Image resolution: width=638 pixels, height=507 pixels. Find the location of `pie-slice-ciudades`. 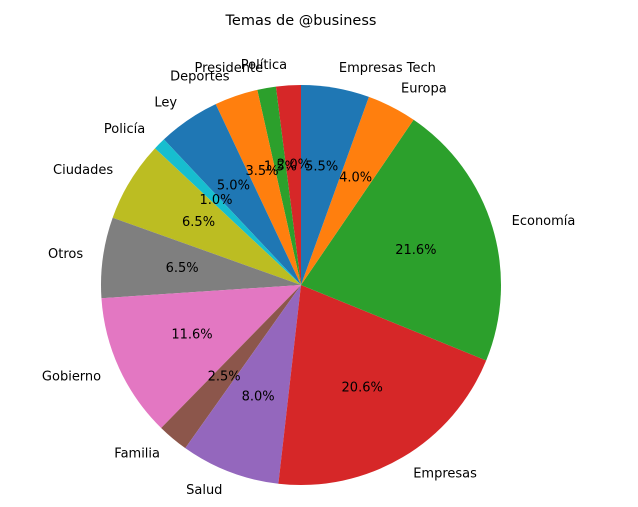

pie-slice-ciudades is located at coordinates (206, 216).